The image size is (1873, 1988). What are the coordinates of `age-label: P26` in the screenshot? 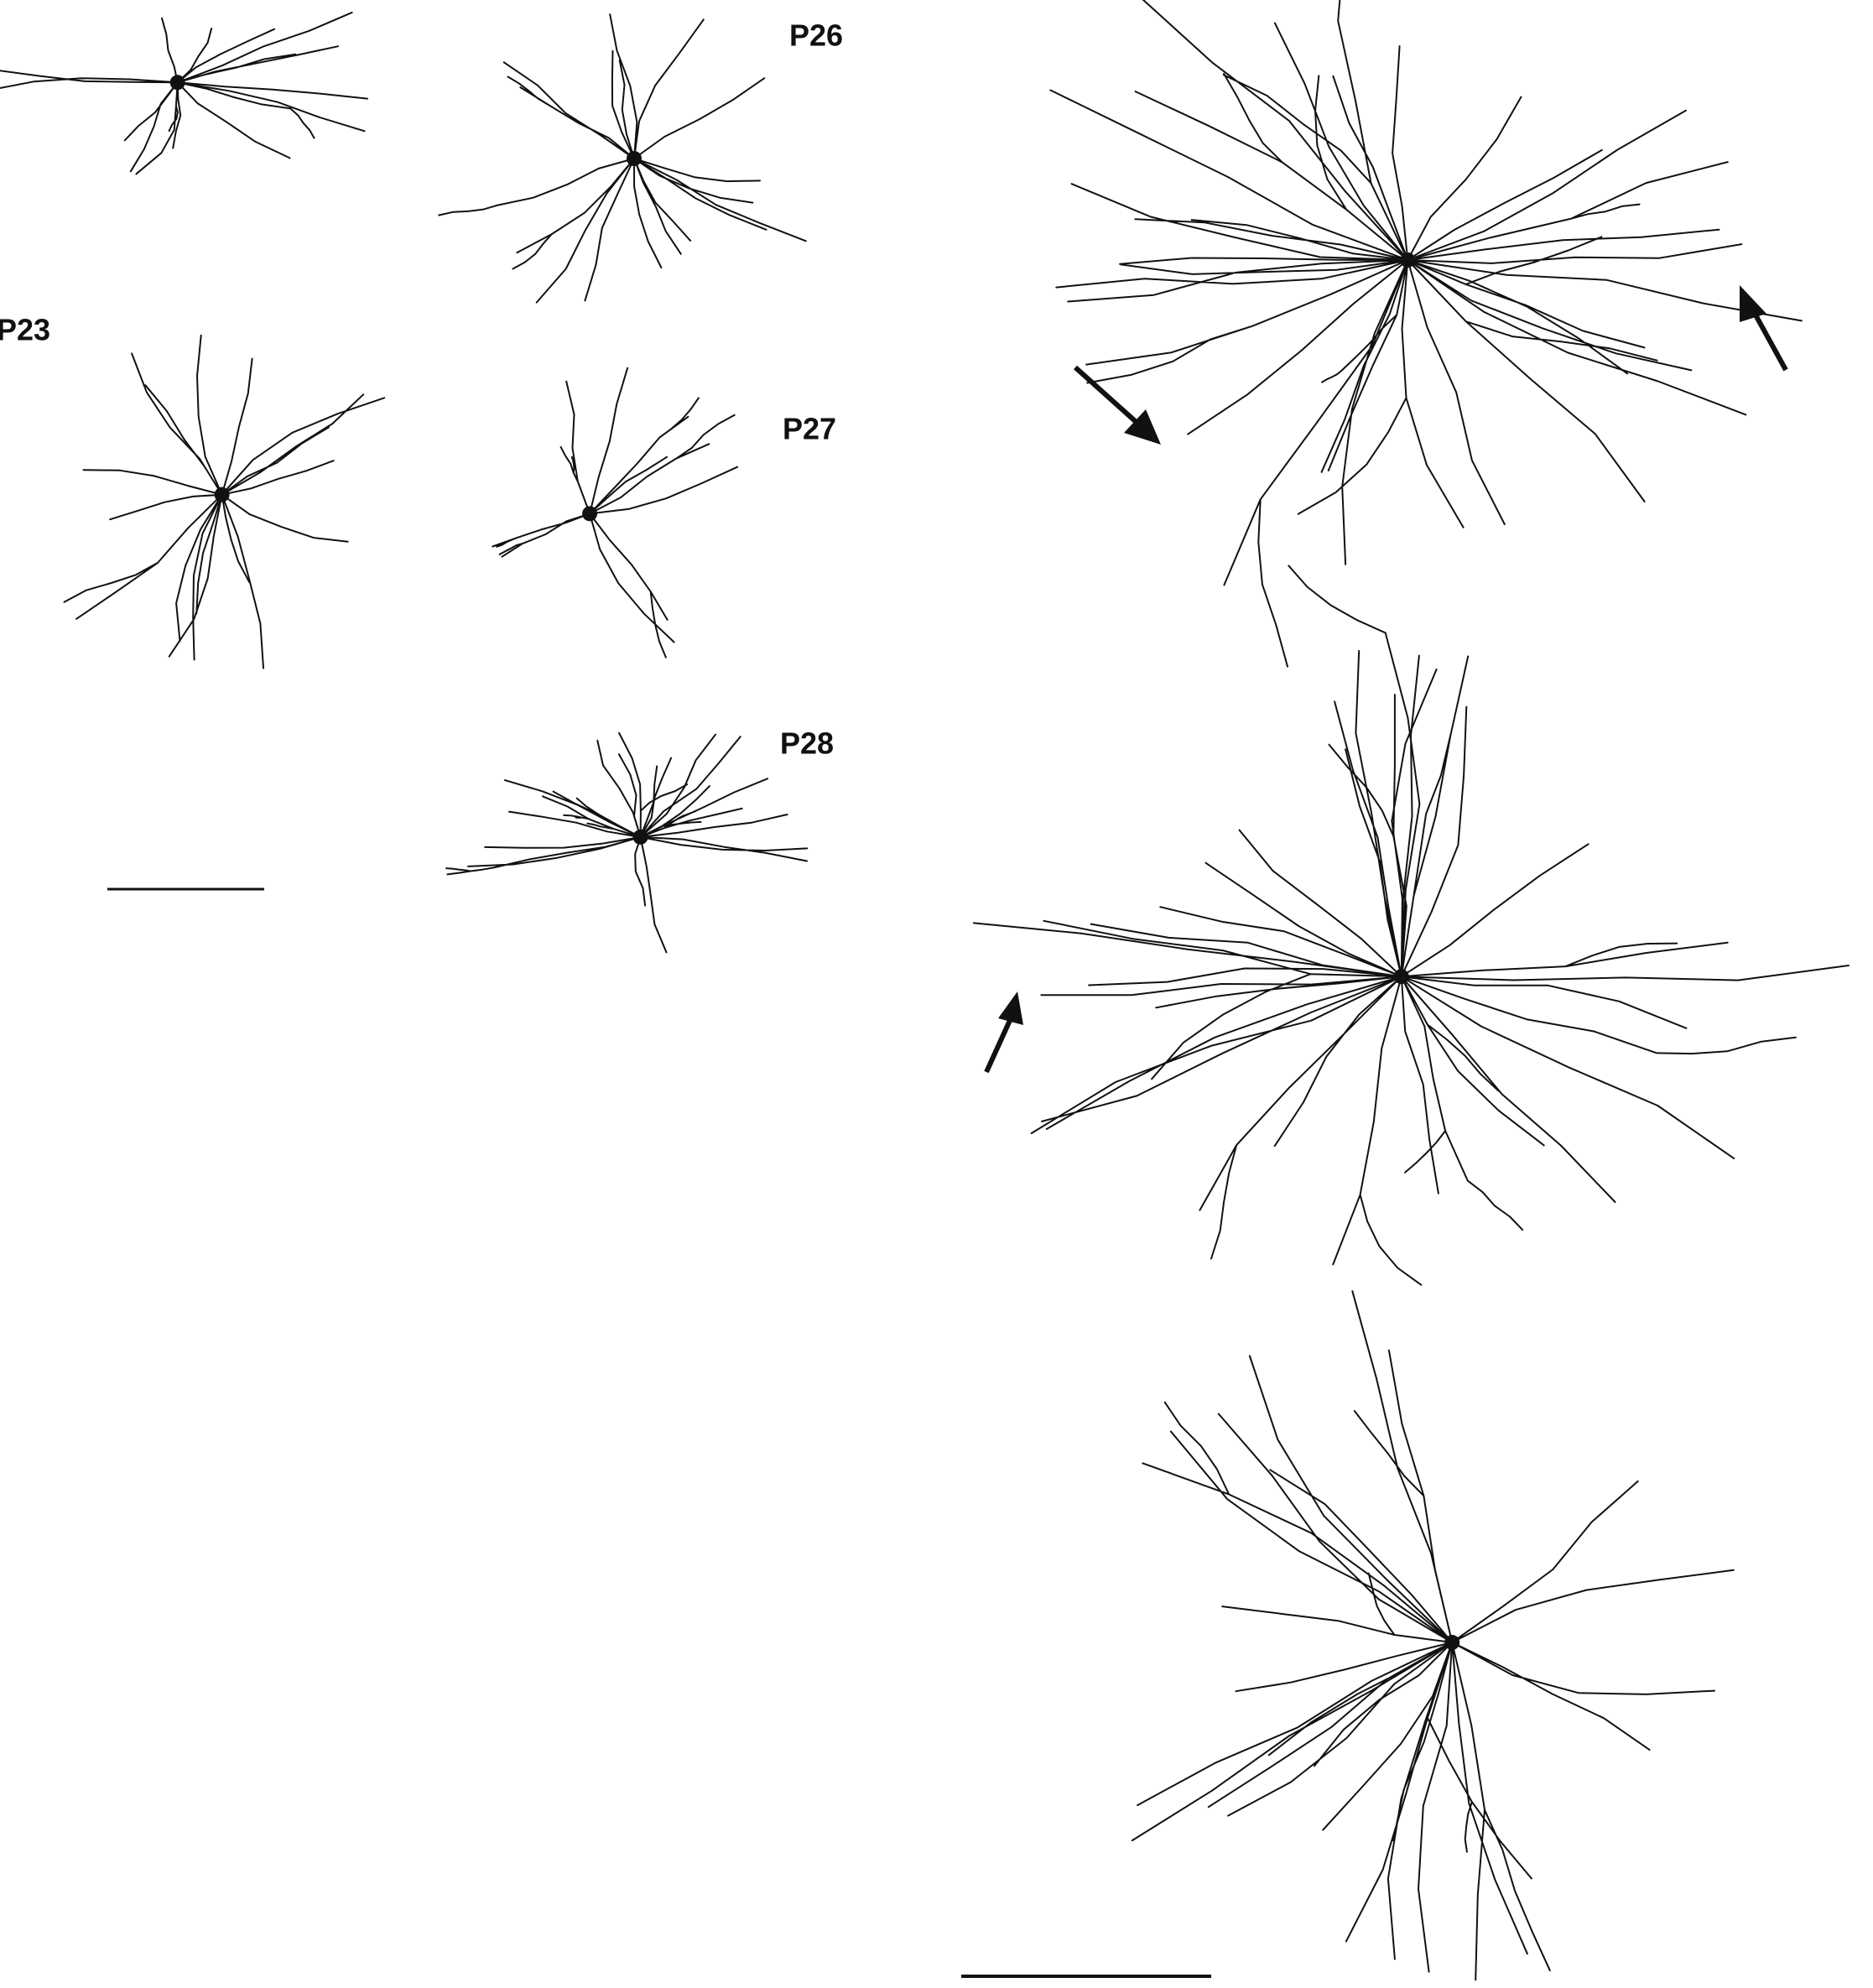 It's located at (816, 36).